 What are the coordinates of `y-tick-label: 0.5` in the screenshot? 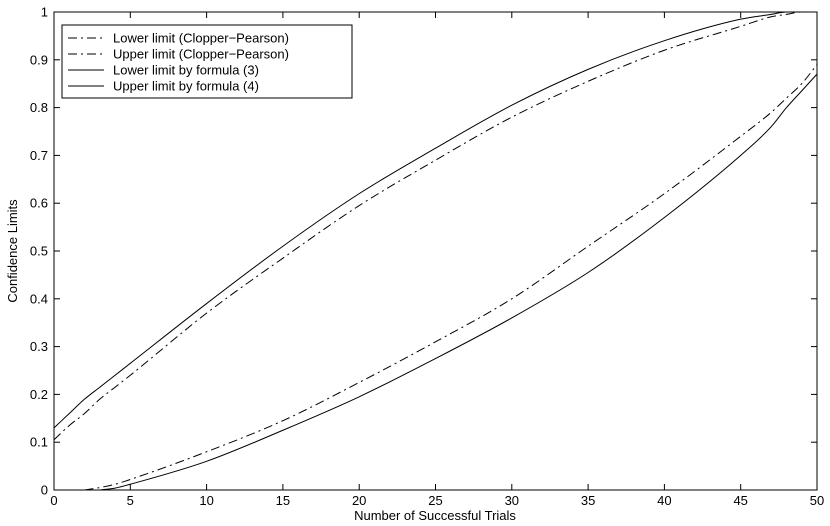 It's located at (39, 251).